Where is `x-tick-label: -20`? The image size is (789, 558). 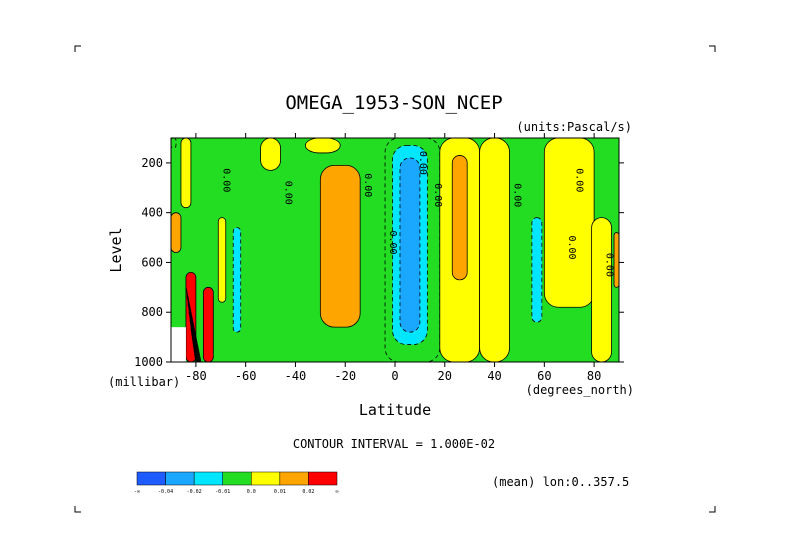 x-tick-label: -20 is located at coordinates (345, 376).